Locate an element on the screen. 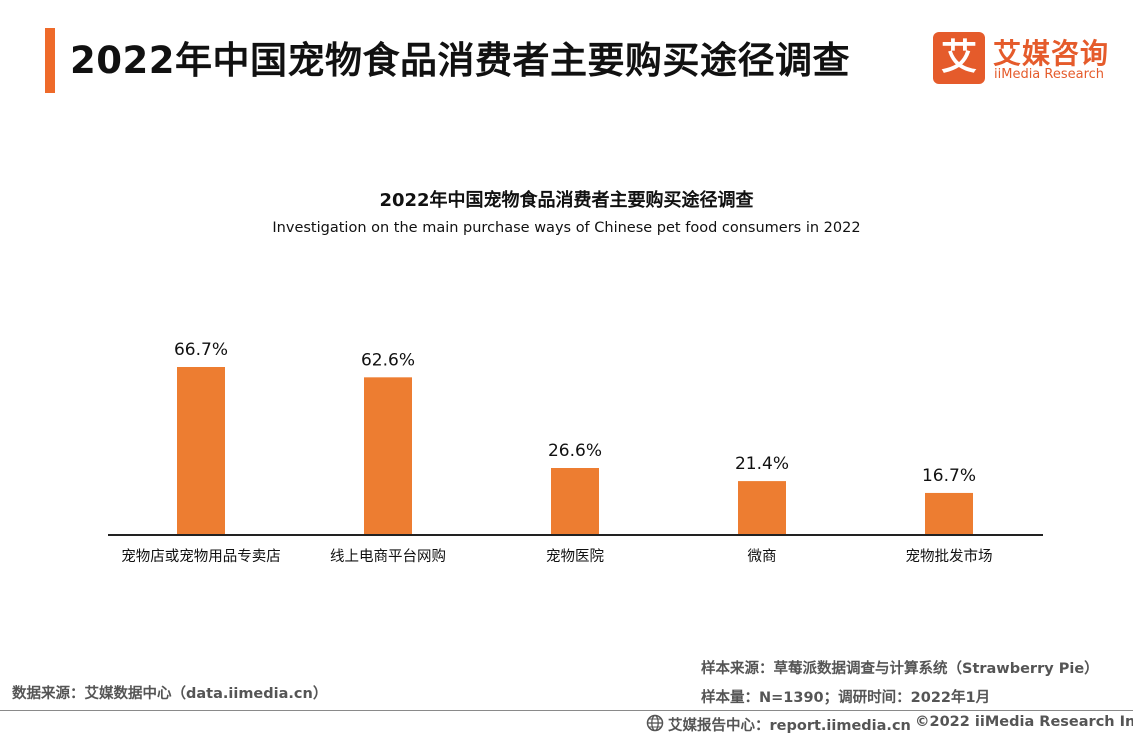  value-label-2: 62.6% is located at coordinates (388, 360).